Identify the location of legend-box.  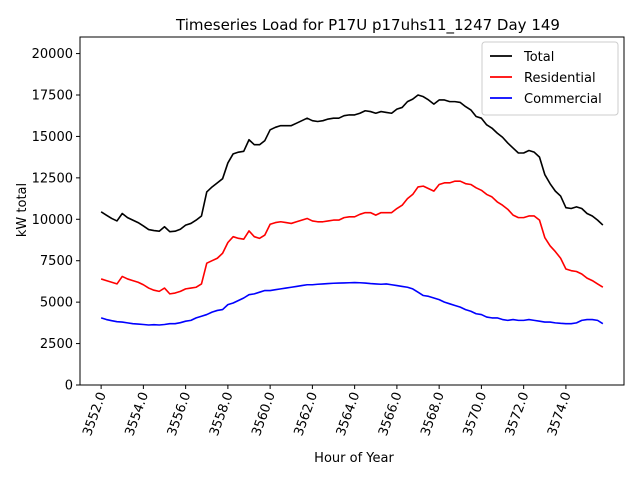
(550, 78).